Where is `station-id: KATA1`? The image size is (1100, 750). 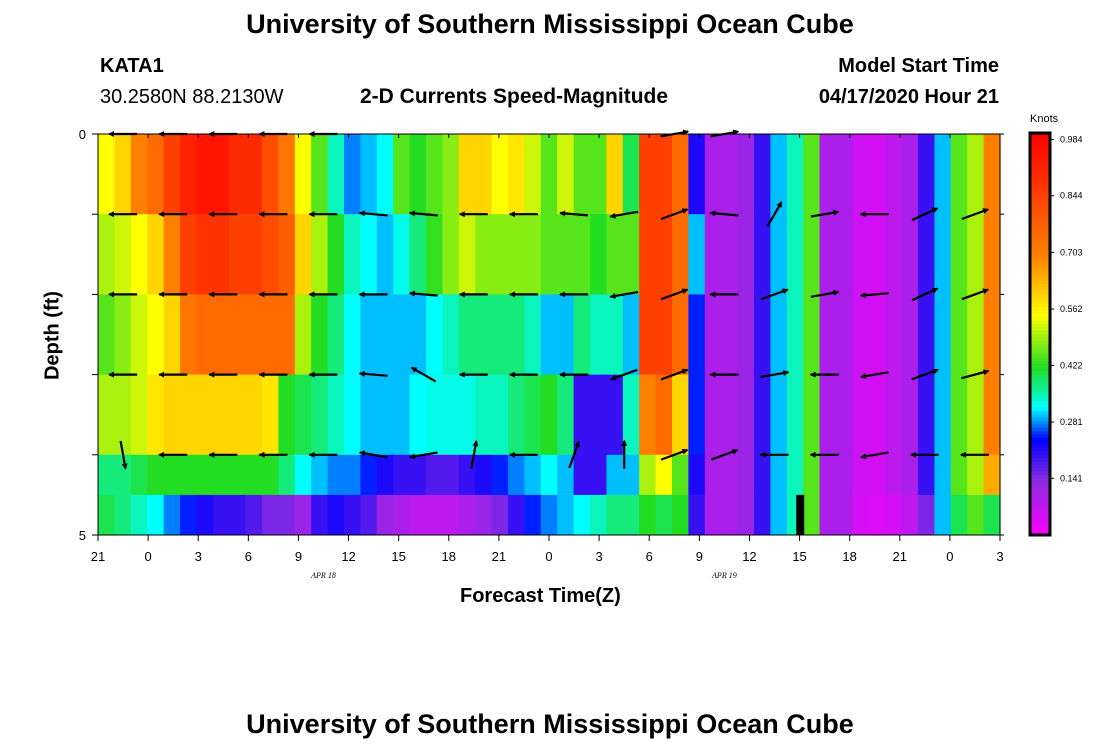
station-id: KATA1 is located at coordinates (132, 66).